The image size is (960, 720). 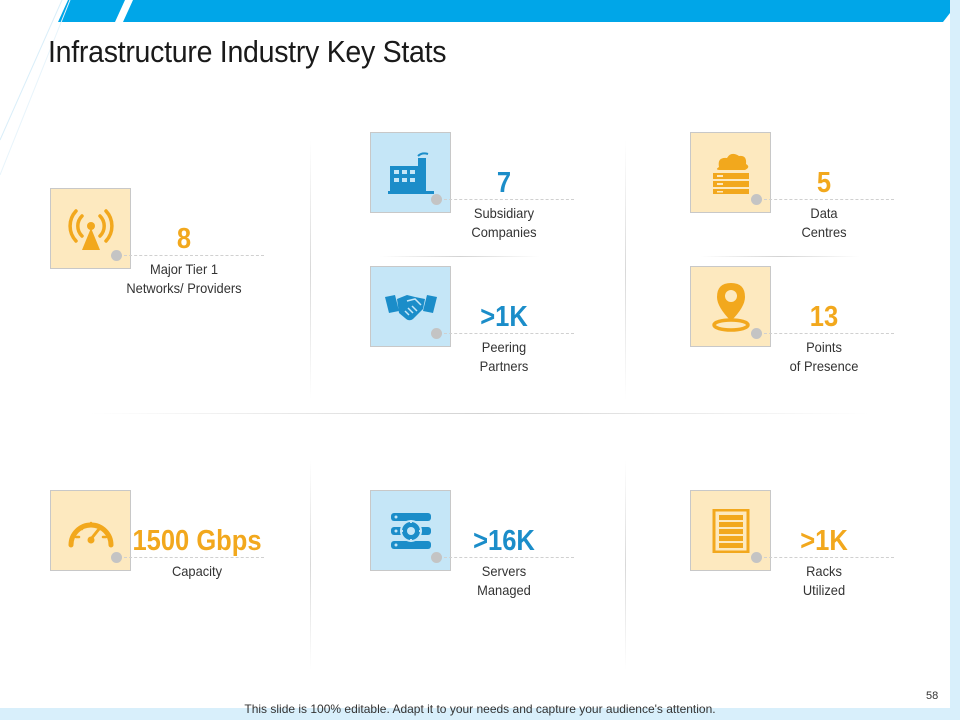 What do you see at coordinates (504, 347) in the screenshot?
I see `stat-peering-label-line1: Peering` at bounding box center [504, 347].